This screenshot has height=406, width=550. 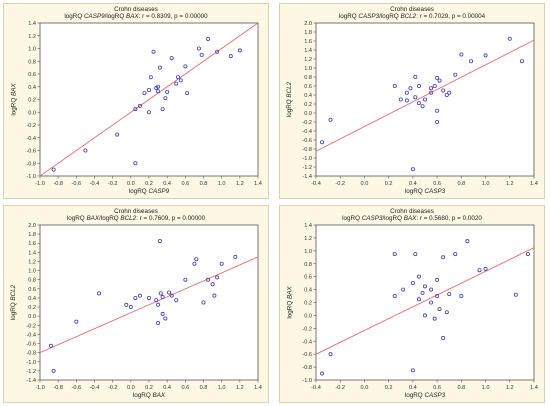 What do you see at coordinates (31, 381) in the screenshot?
I see `y-tick-label: -1.4` at bounding box center [31, 381].